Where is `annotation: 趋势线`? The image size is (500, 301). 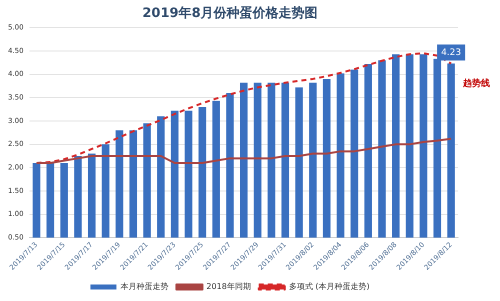 annotation: 趋势线 is located at coordinates (476, 83).